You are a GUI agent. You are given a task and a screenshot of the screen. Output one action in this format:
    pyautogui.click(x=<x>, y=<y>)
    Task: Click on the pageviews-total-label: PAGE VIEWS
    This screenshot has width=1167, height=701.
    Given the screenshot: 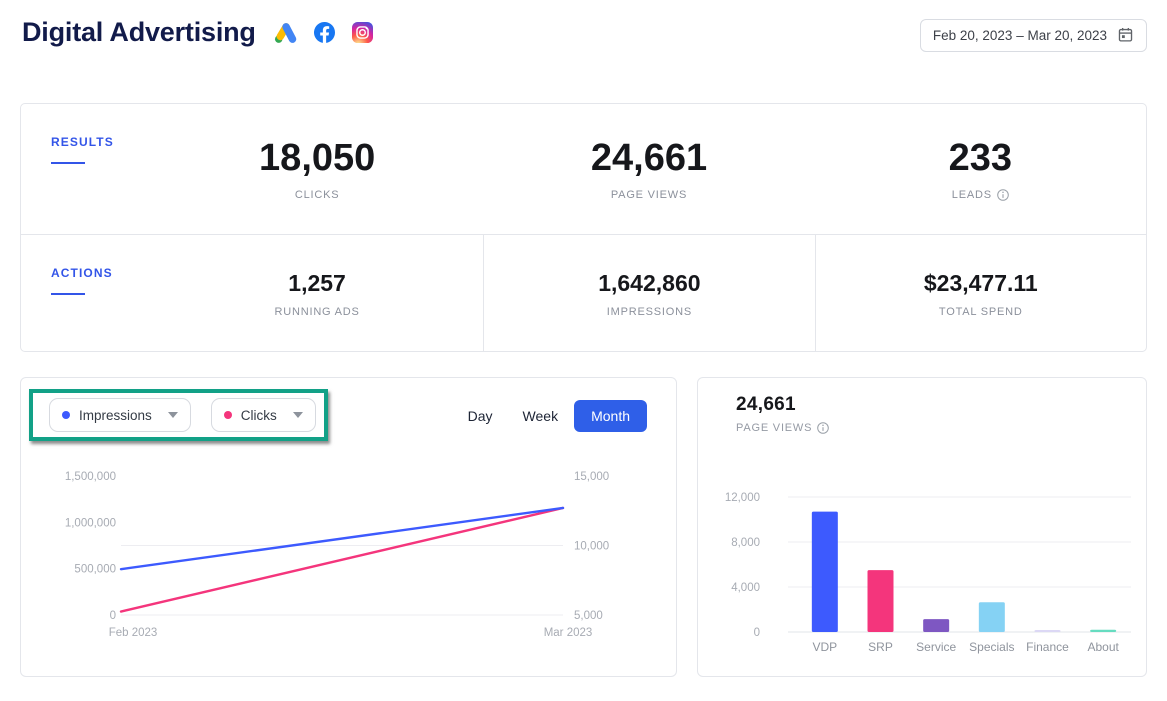 What is the action you would take?
    pyautogui.click(x=783, y=428)
    